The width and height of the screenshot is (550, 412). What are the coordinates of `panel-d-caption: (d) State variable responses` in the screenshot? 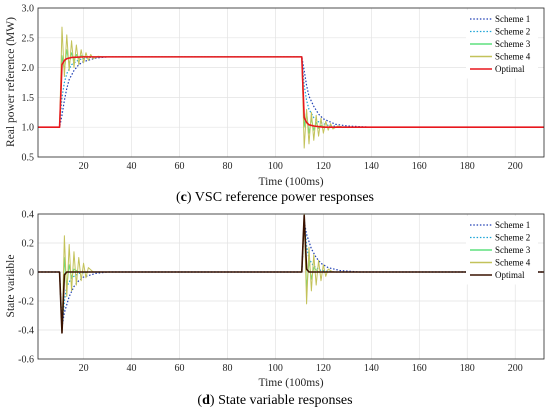 It's located at (274, 400).